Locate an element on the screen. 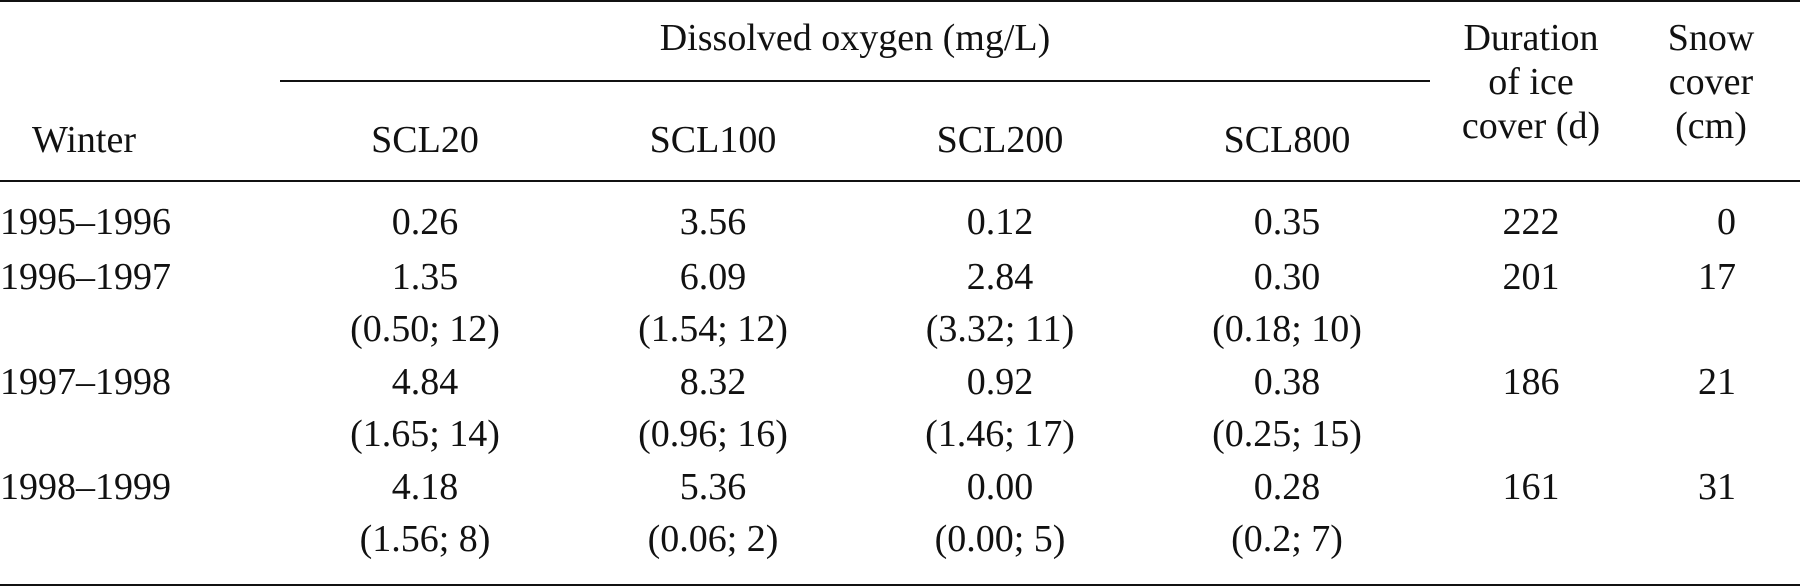 The width and height of the screenshot is (1800, 588). winter-header: Winter is located at coordinates (84, 140).